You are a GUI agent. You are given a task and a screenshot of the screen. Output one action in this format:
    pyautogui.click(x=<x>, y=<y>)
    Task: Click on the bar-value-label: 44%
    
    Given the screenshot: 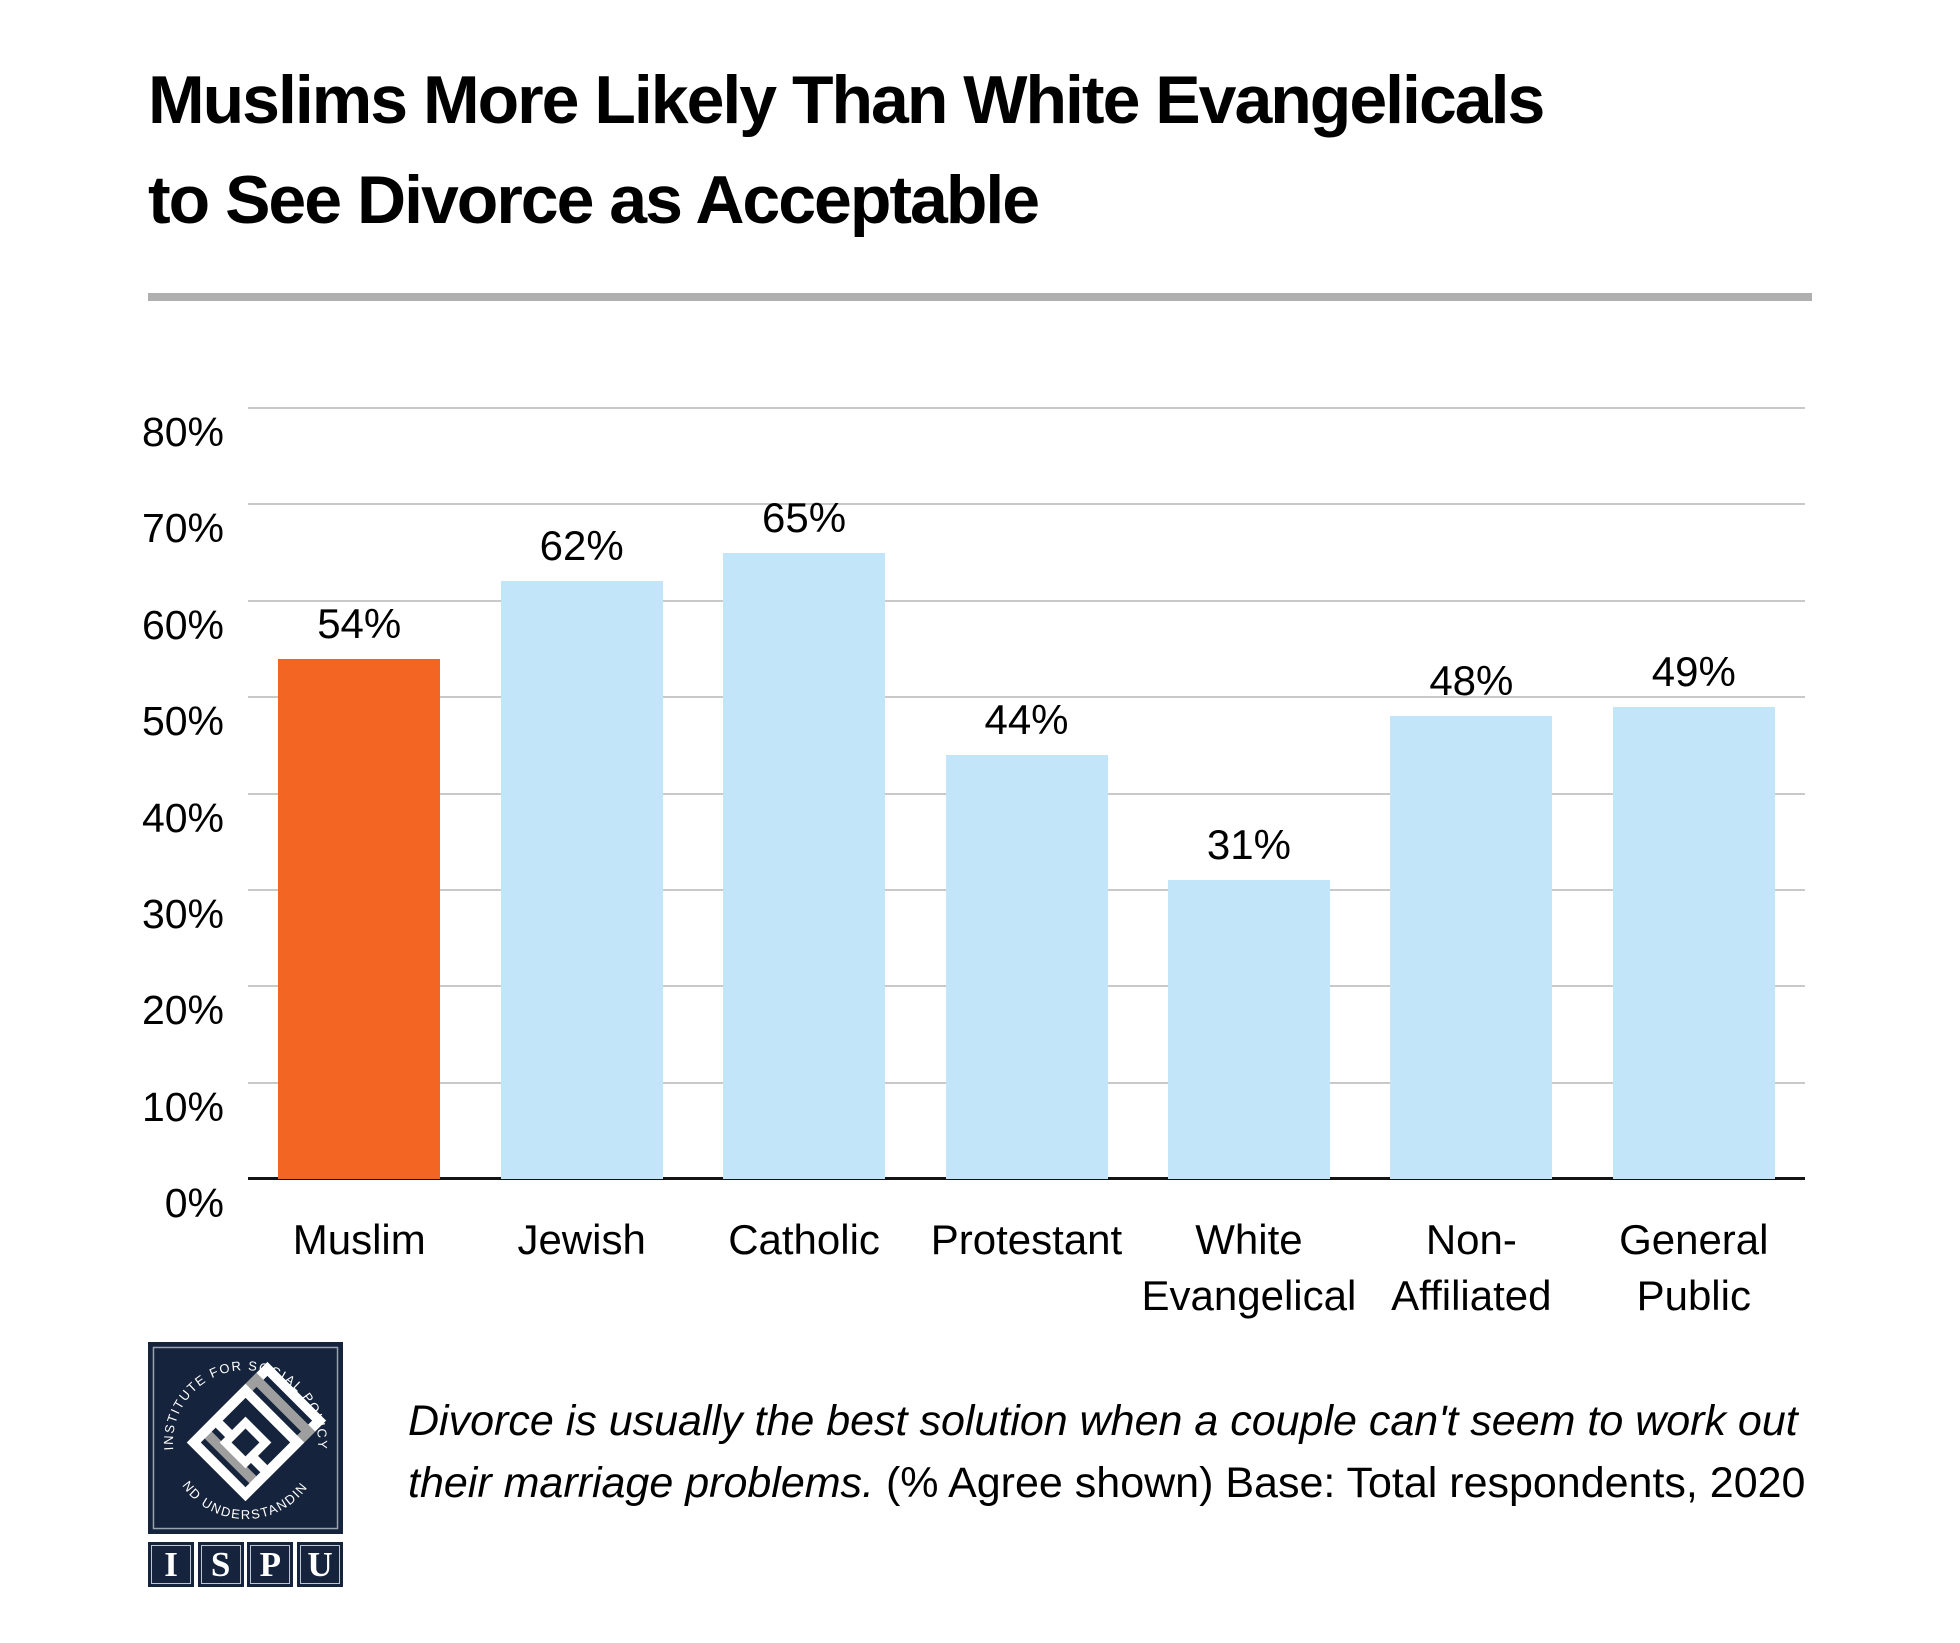 What is the action you would take?
    pyautogui.click(x=1026, y=719)
    